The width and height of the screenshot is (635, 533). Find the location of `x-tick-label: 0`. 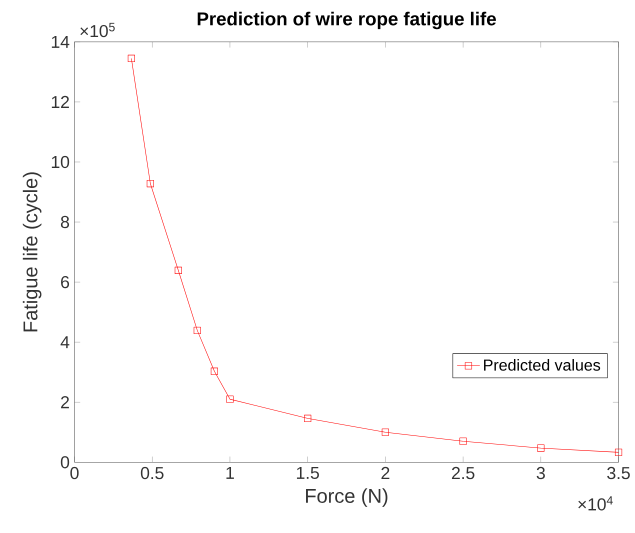

x-tick-label: 0 is located at coordinates (74, 473).